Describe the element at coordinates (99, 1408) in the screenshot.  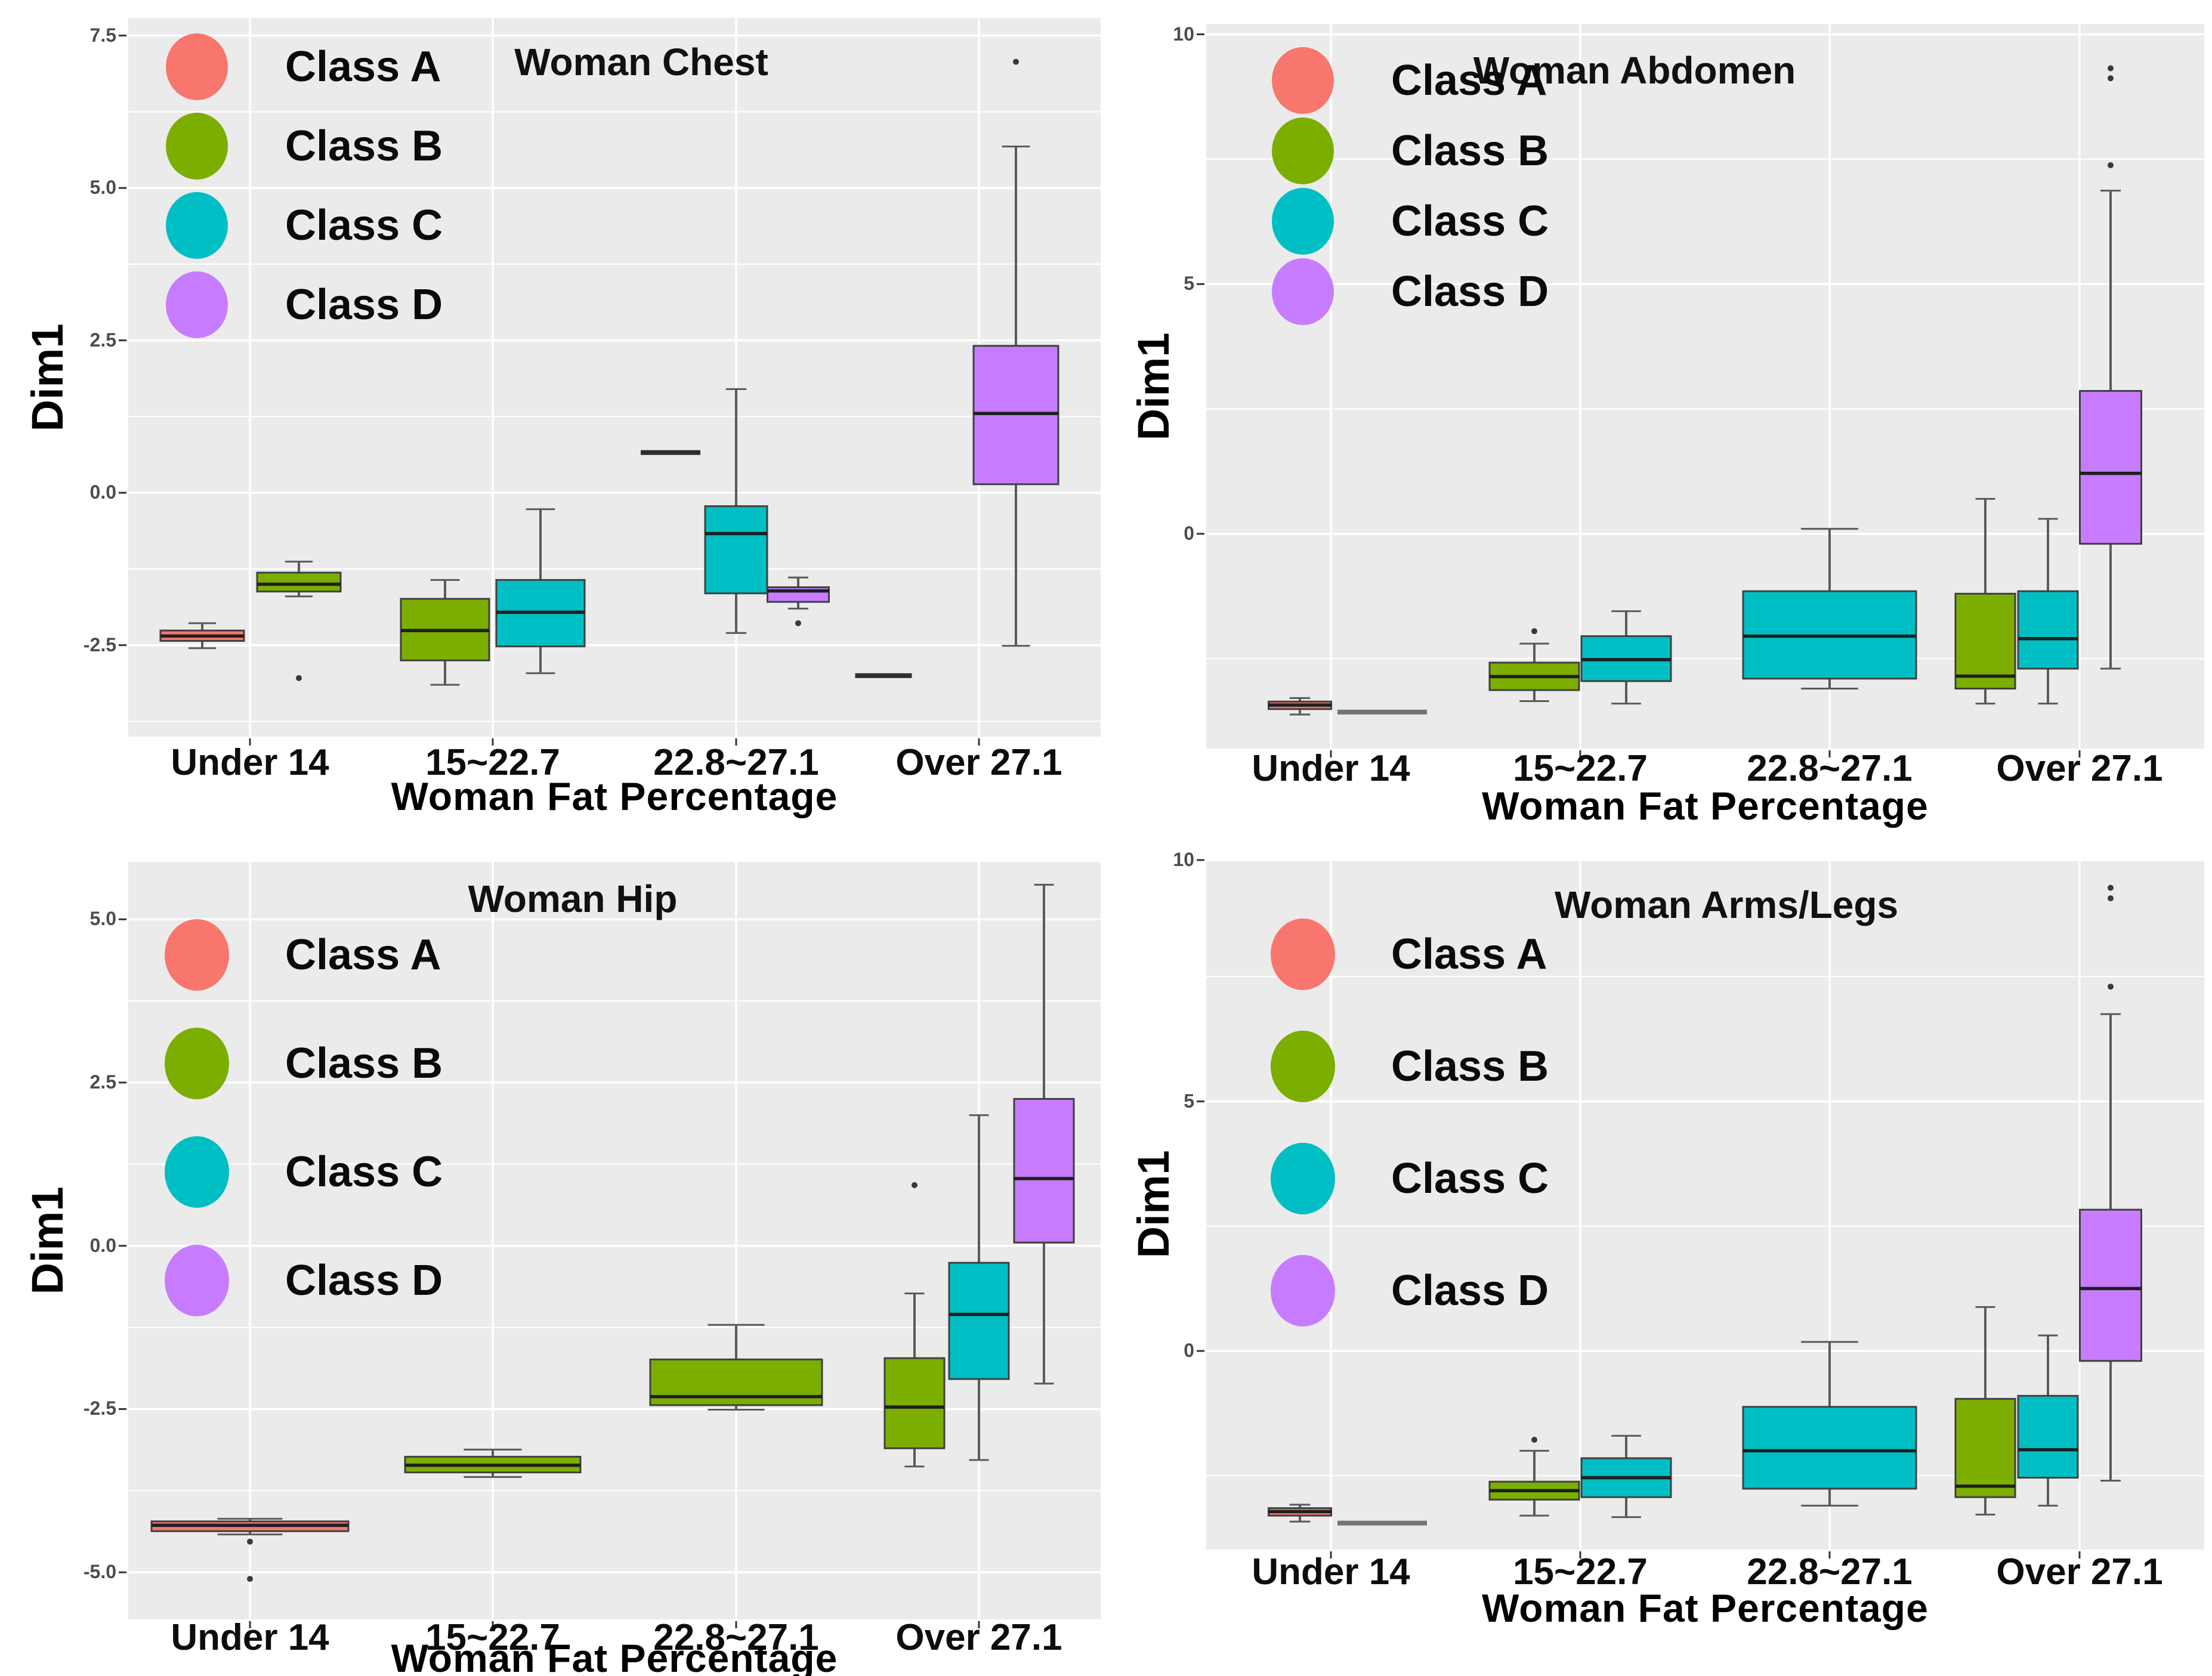
I see `y-tick-label: -2.5` at that location.